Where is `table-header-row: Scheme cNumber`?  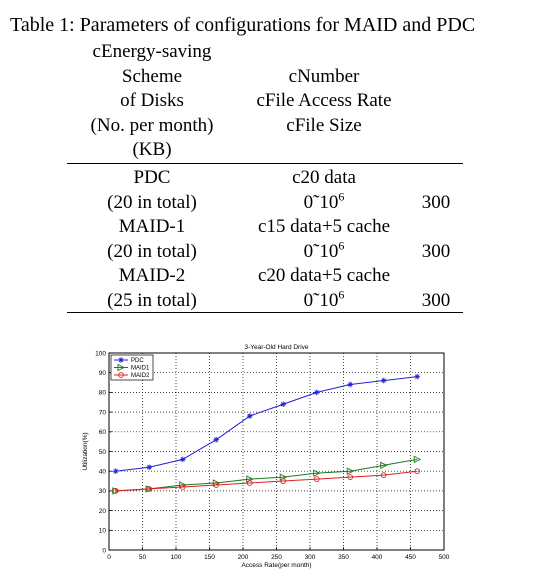
table-header-row: Scheme cNumber is located at coordinates (265, 77).